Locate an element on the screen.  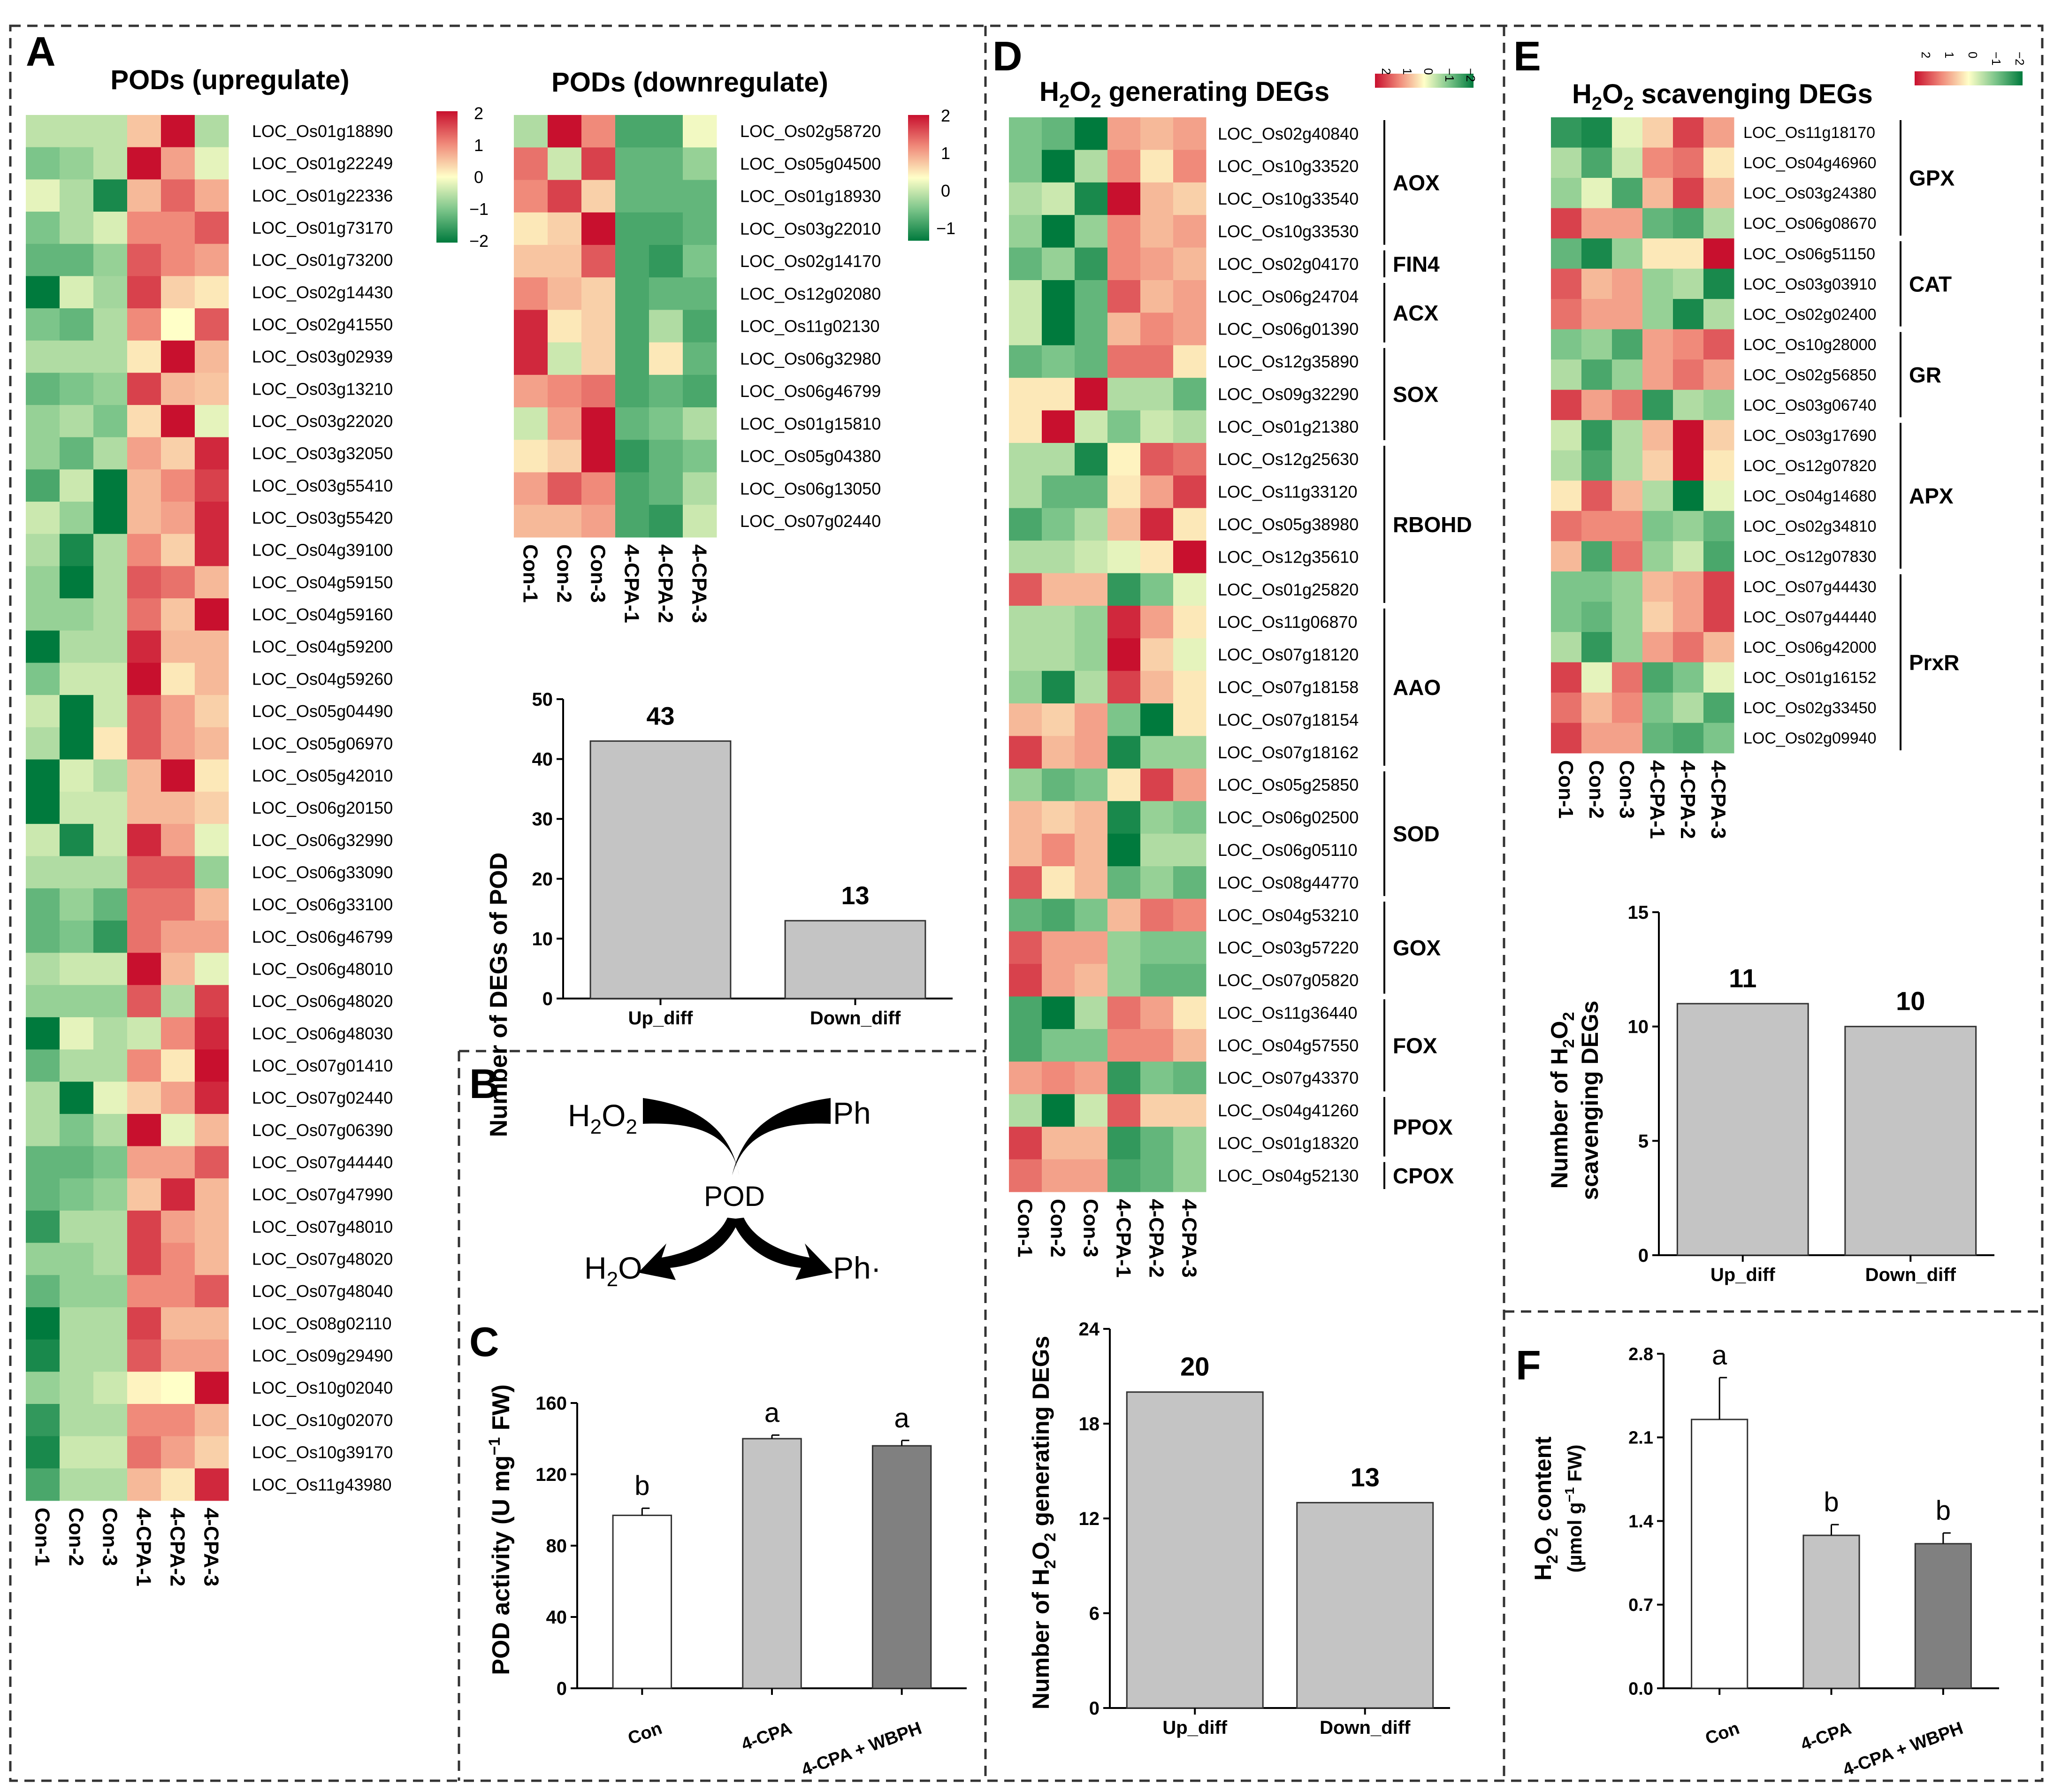
panel-letter-c: C is located at coordinates (484, 1342).